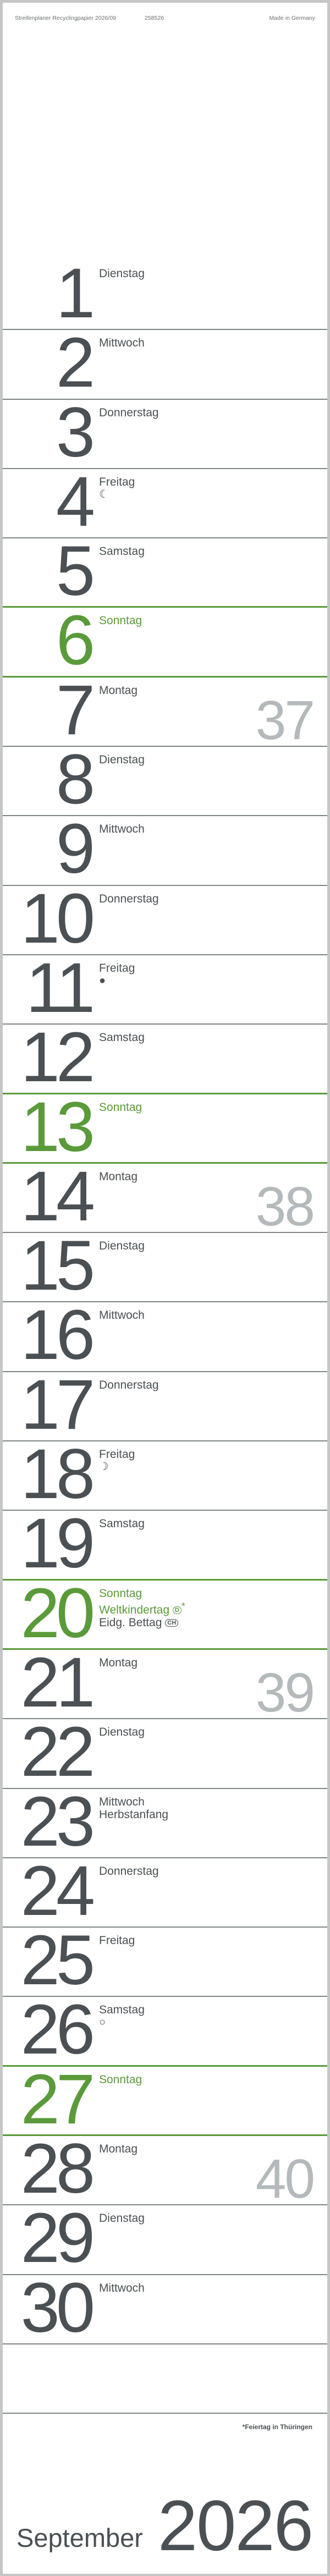 This screenshot has width=330, height=2576. What do you see at coordinates (165, 1961) in the screenshot?
I see `day-row: 25 Freitag` at bounding box center [165, 1961].